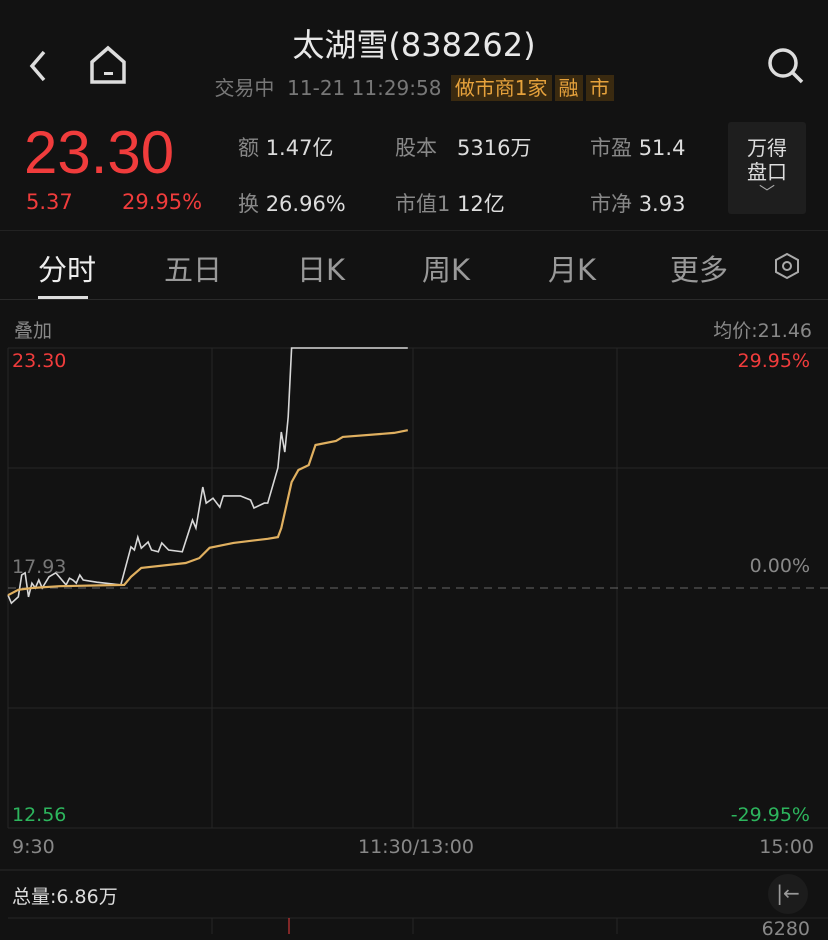 The height and width of the screenshot is (940, 828). What do you see at coordinates (770, 815) in the screenshot?
I see `pct-low-label: -29.95%` at bounding box center [770, 815].